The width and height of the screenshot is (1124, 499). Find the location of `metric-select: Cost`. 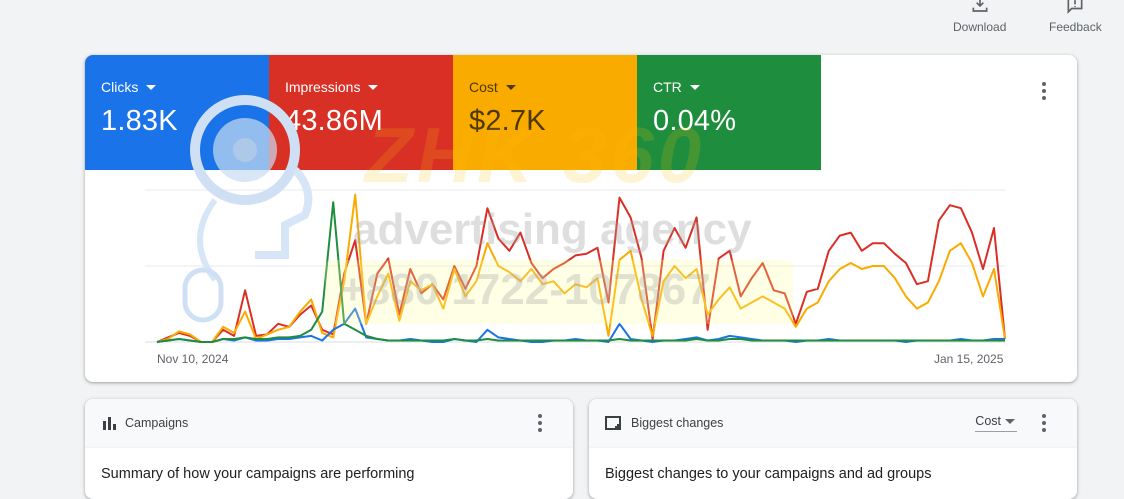

metric-select: Cost is located at coordinates (996, 423).